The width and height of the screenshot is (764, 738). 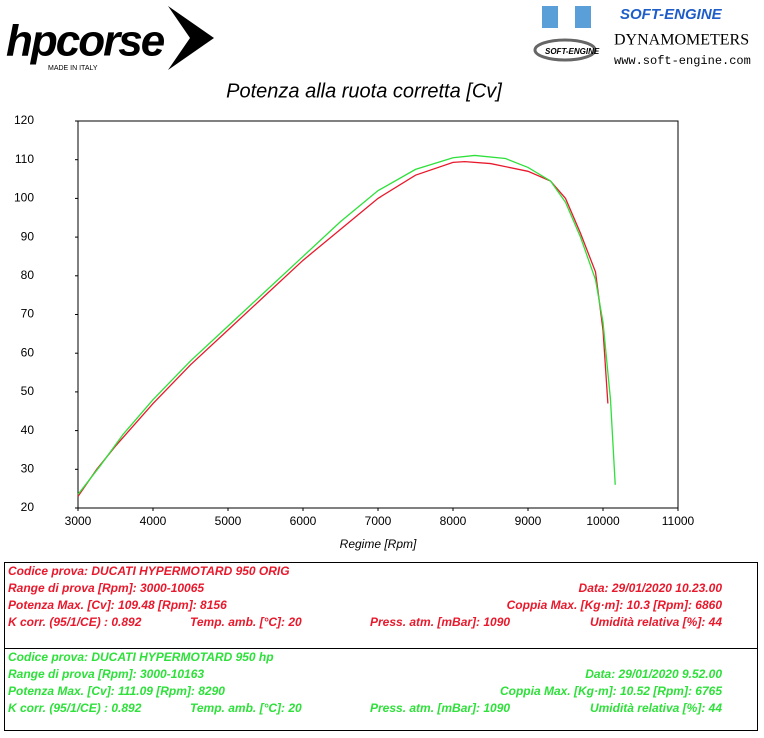 I want to click on brand-logo: hpcorse, so click(x=85, y=41).